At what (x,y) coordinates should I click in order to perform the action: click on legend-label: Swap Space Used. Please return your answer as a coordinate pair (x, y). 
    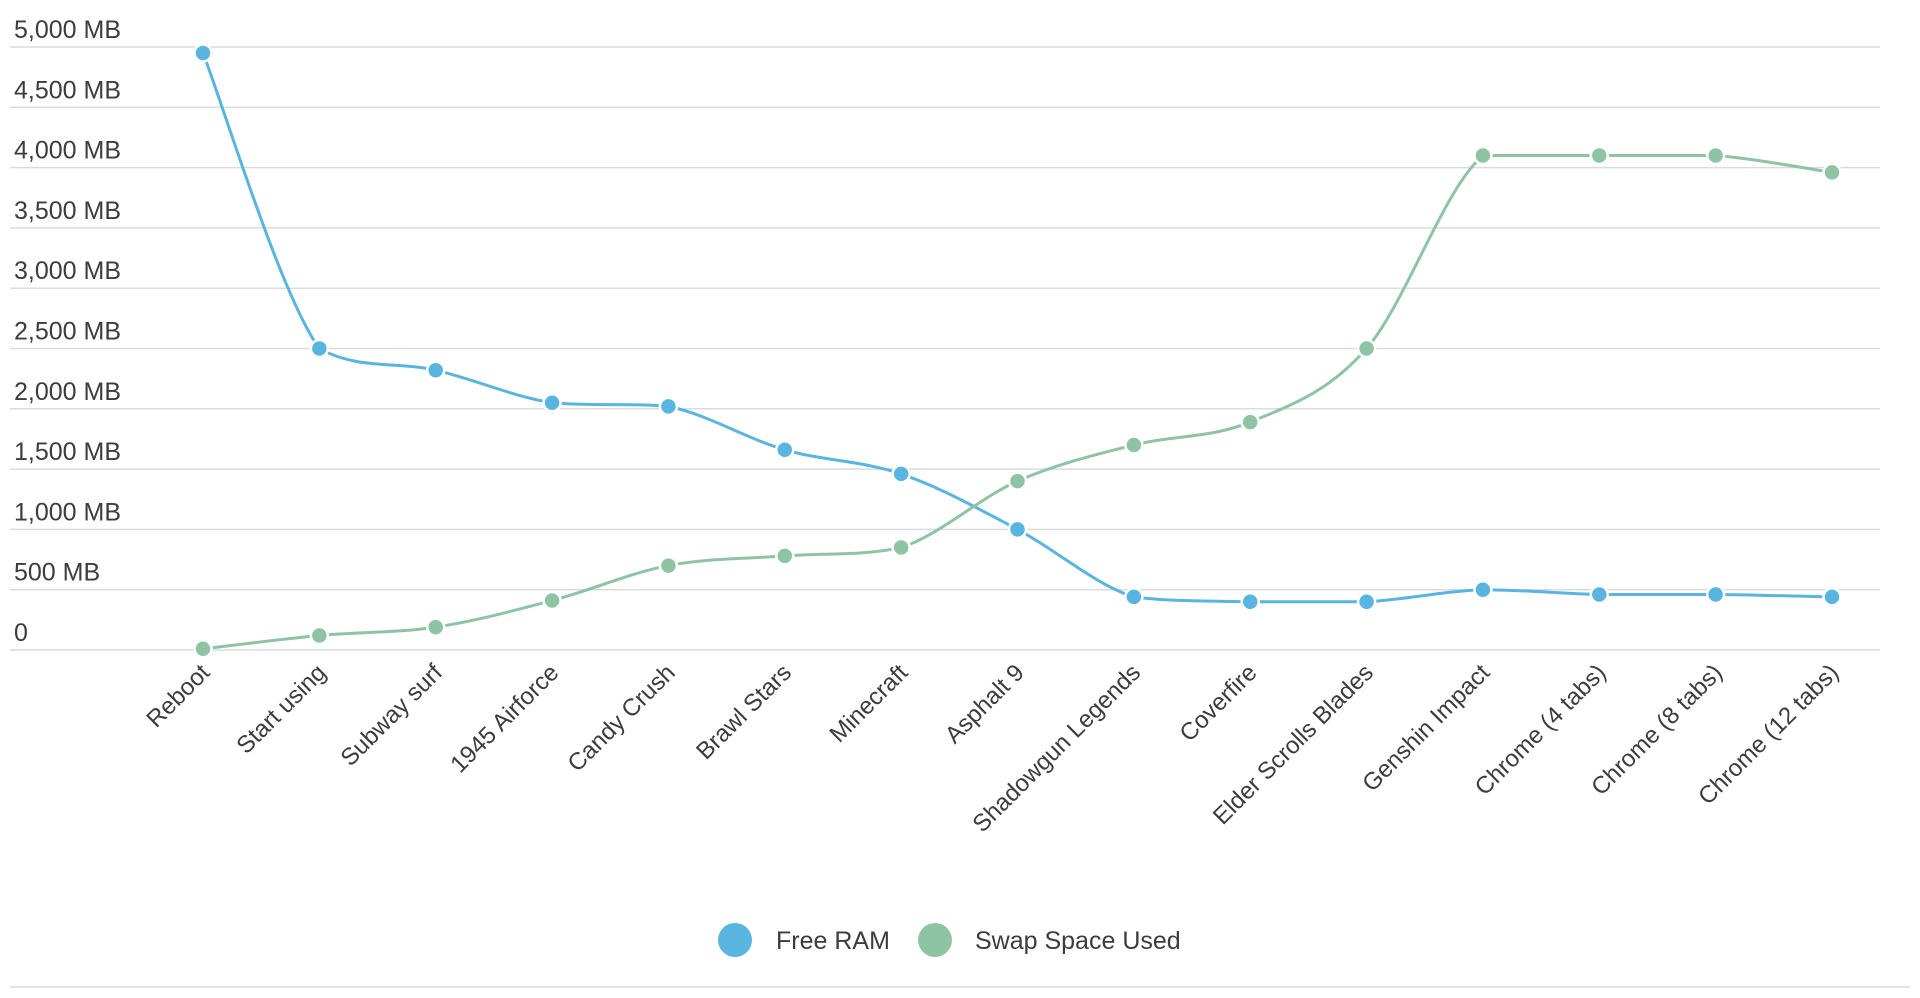
    Looking at the image, I should click on (1078, 941).